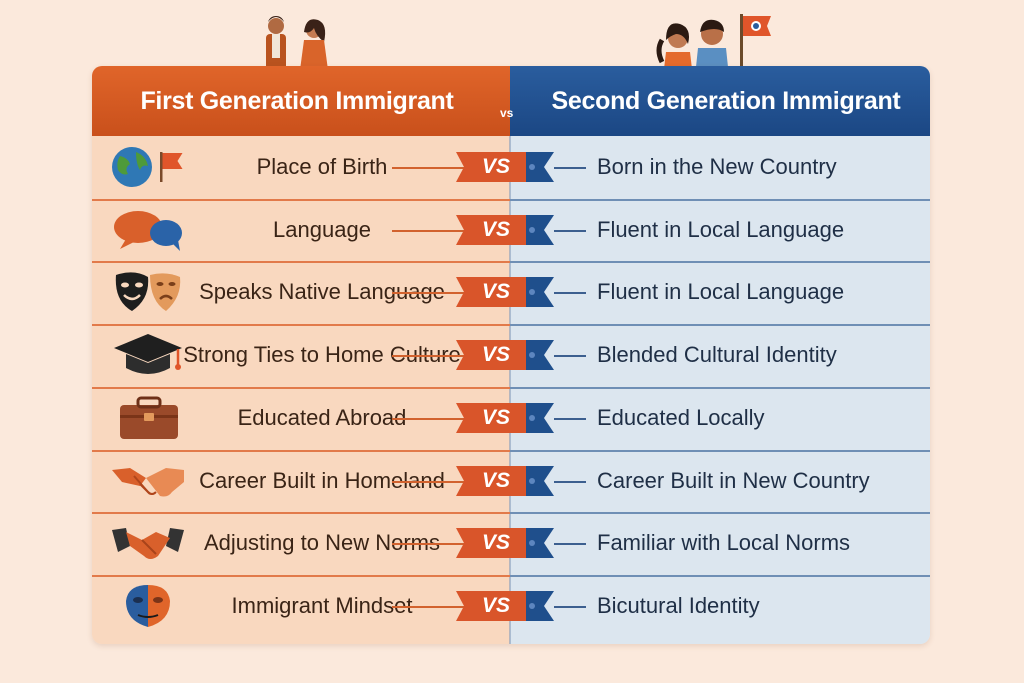  What do you see at coordinates (507, 113) in the screenshot?
I see `header-vs-label: vs` at bounding box center [507, 113].